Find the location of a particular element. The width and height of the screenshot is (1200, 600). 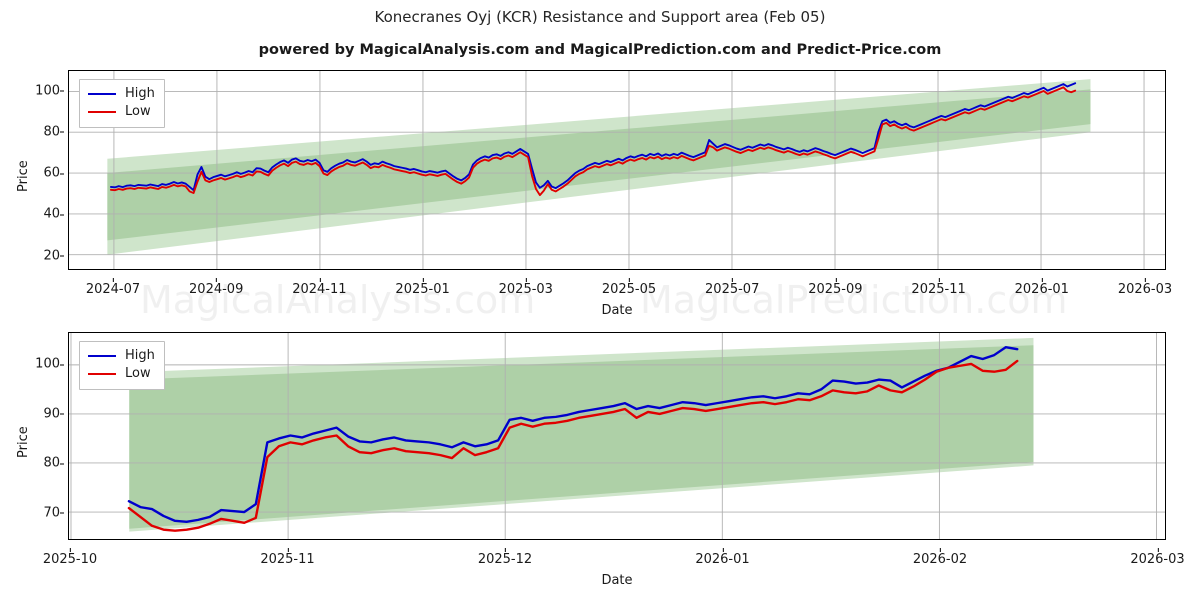

bottom-chart-x-axis-label: Date is located at coordinates (617, 580).